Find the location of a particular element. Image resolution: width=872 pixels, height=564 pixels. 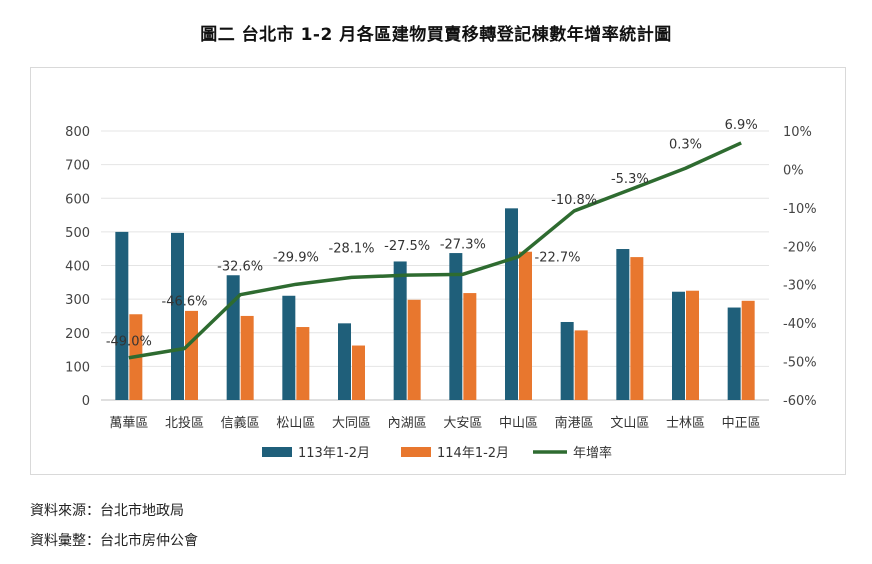

growth-rate-label: -49.0% is located at coordinates (129, 342).